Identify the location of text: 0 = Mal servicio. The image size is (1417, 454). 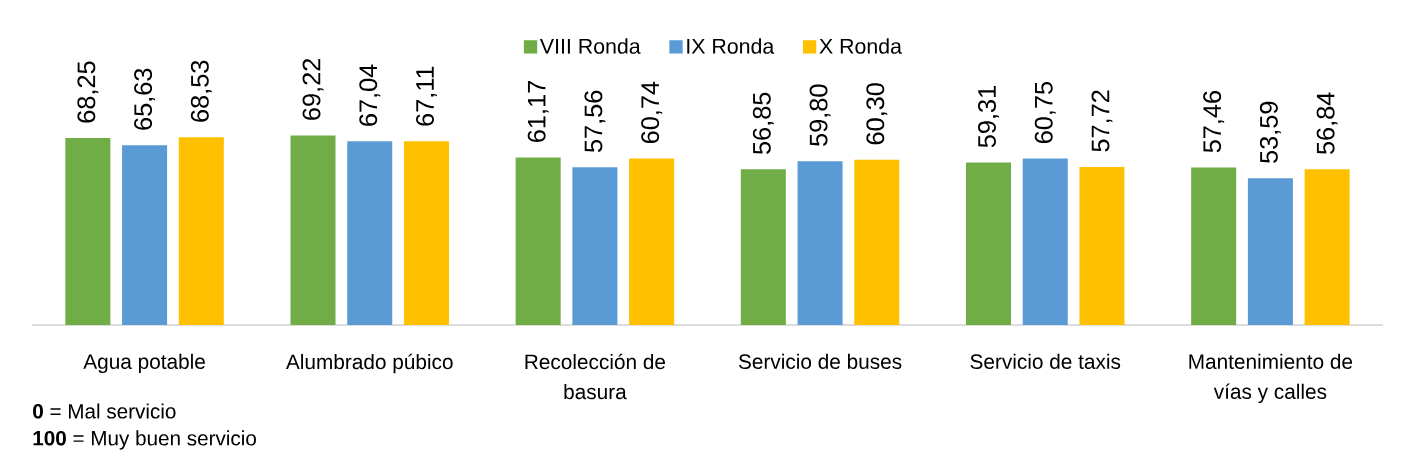
(104, 411).